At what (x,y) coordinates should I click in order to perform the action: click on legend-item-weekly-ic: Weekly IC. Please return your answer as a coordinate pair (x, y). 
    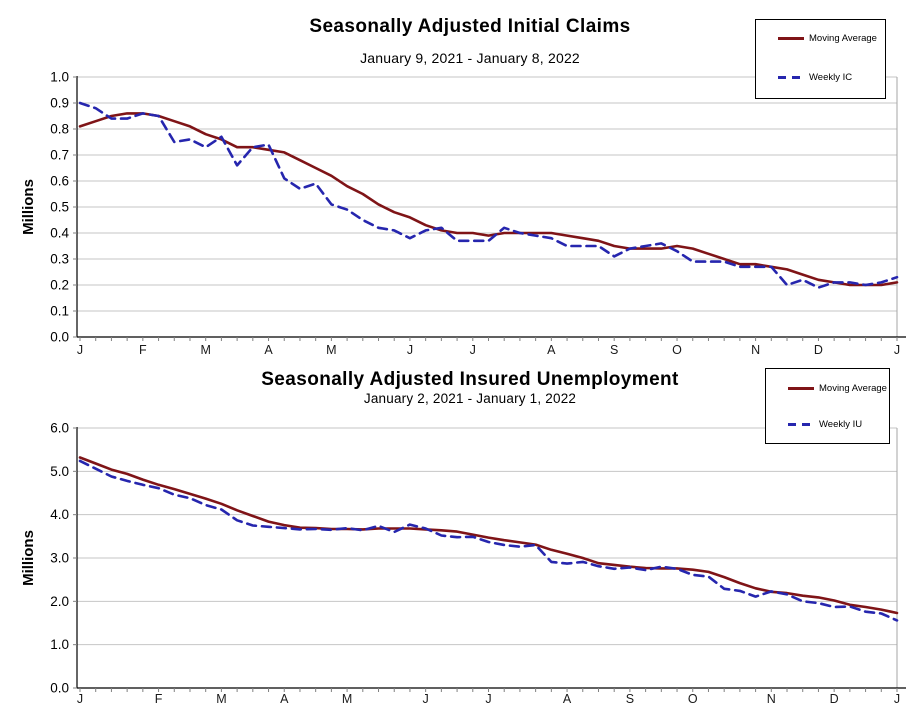
    Looking at the image, I should click on (820, 77).